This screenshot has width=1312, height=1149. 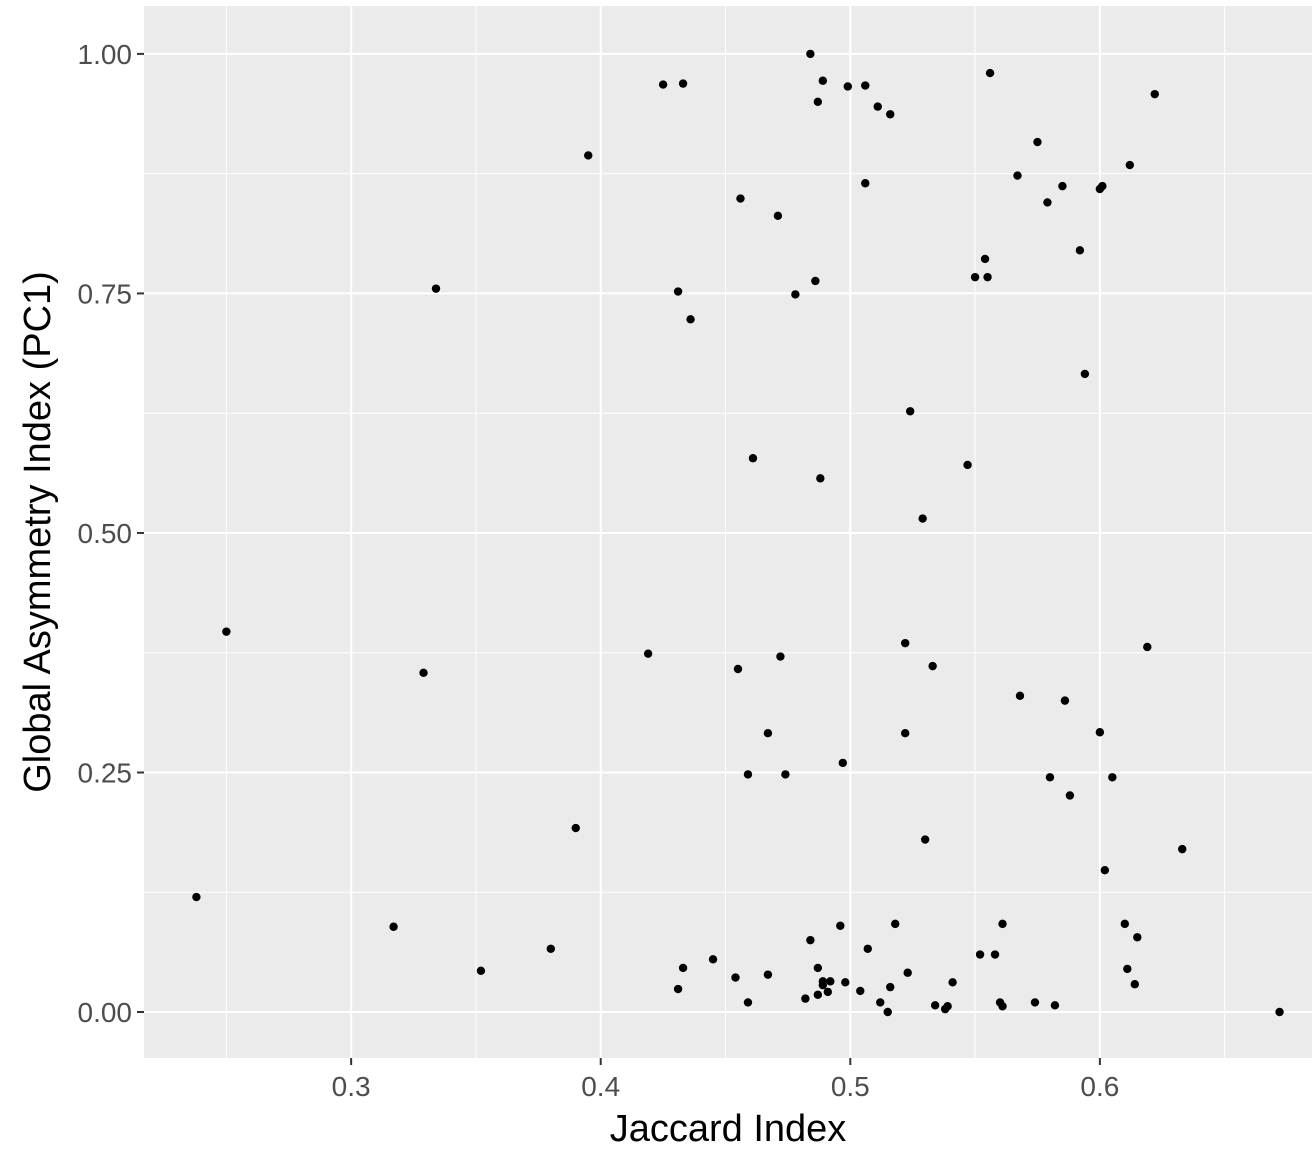 I want to click on y-tick-label: 0.25, so click(x=105, y=772).